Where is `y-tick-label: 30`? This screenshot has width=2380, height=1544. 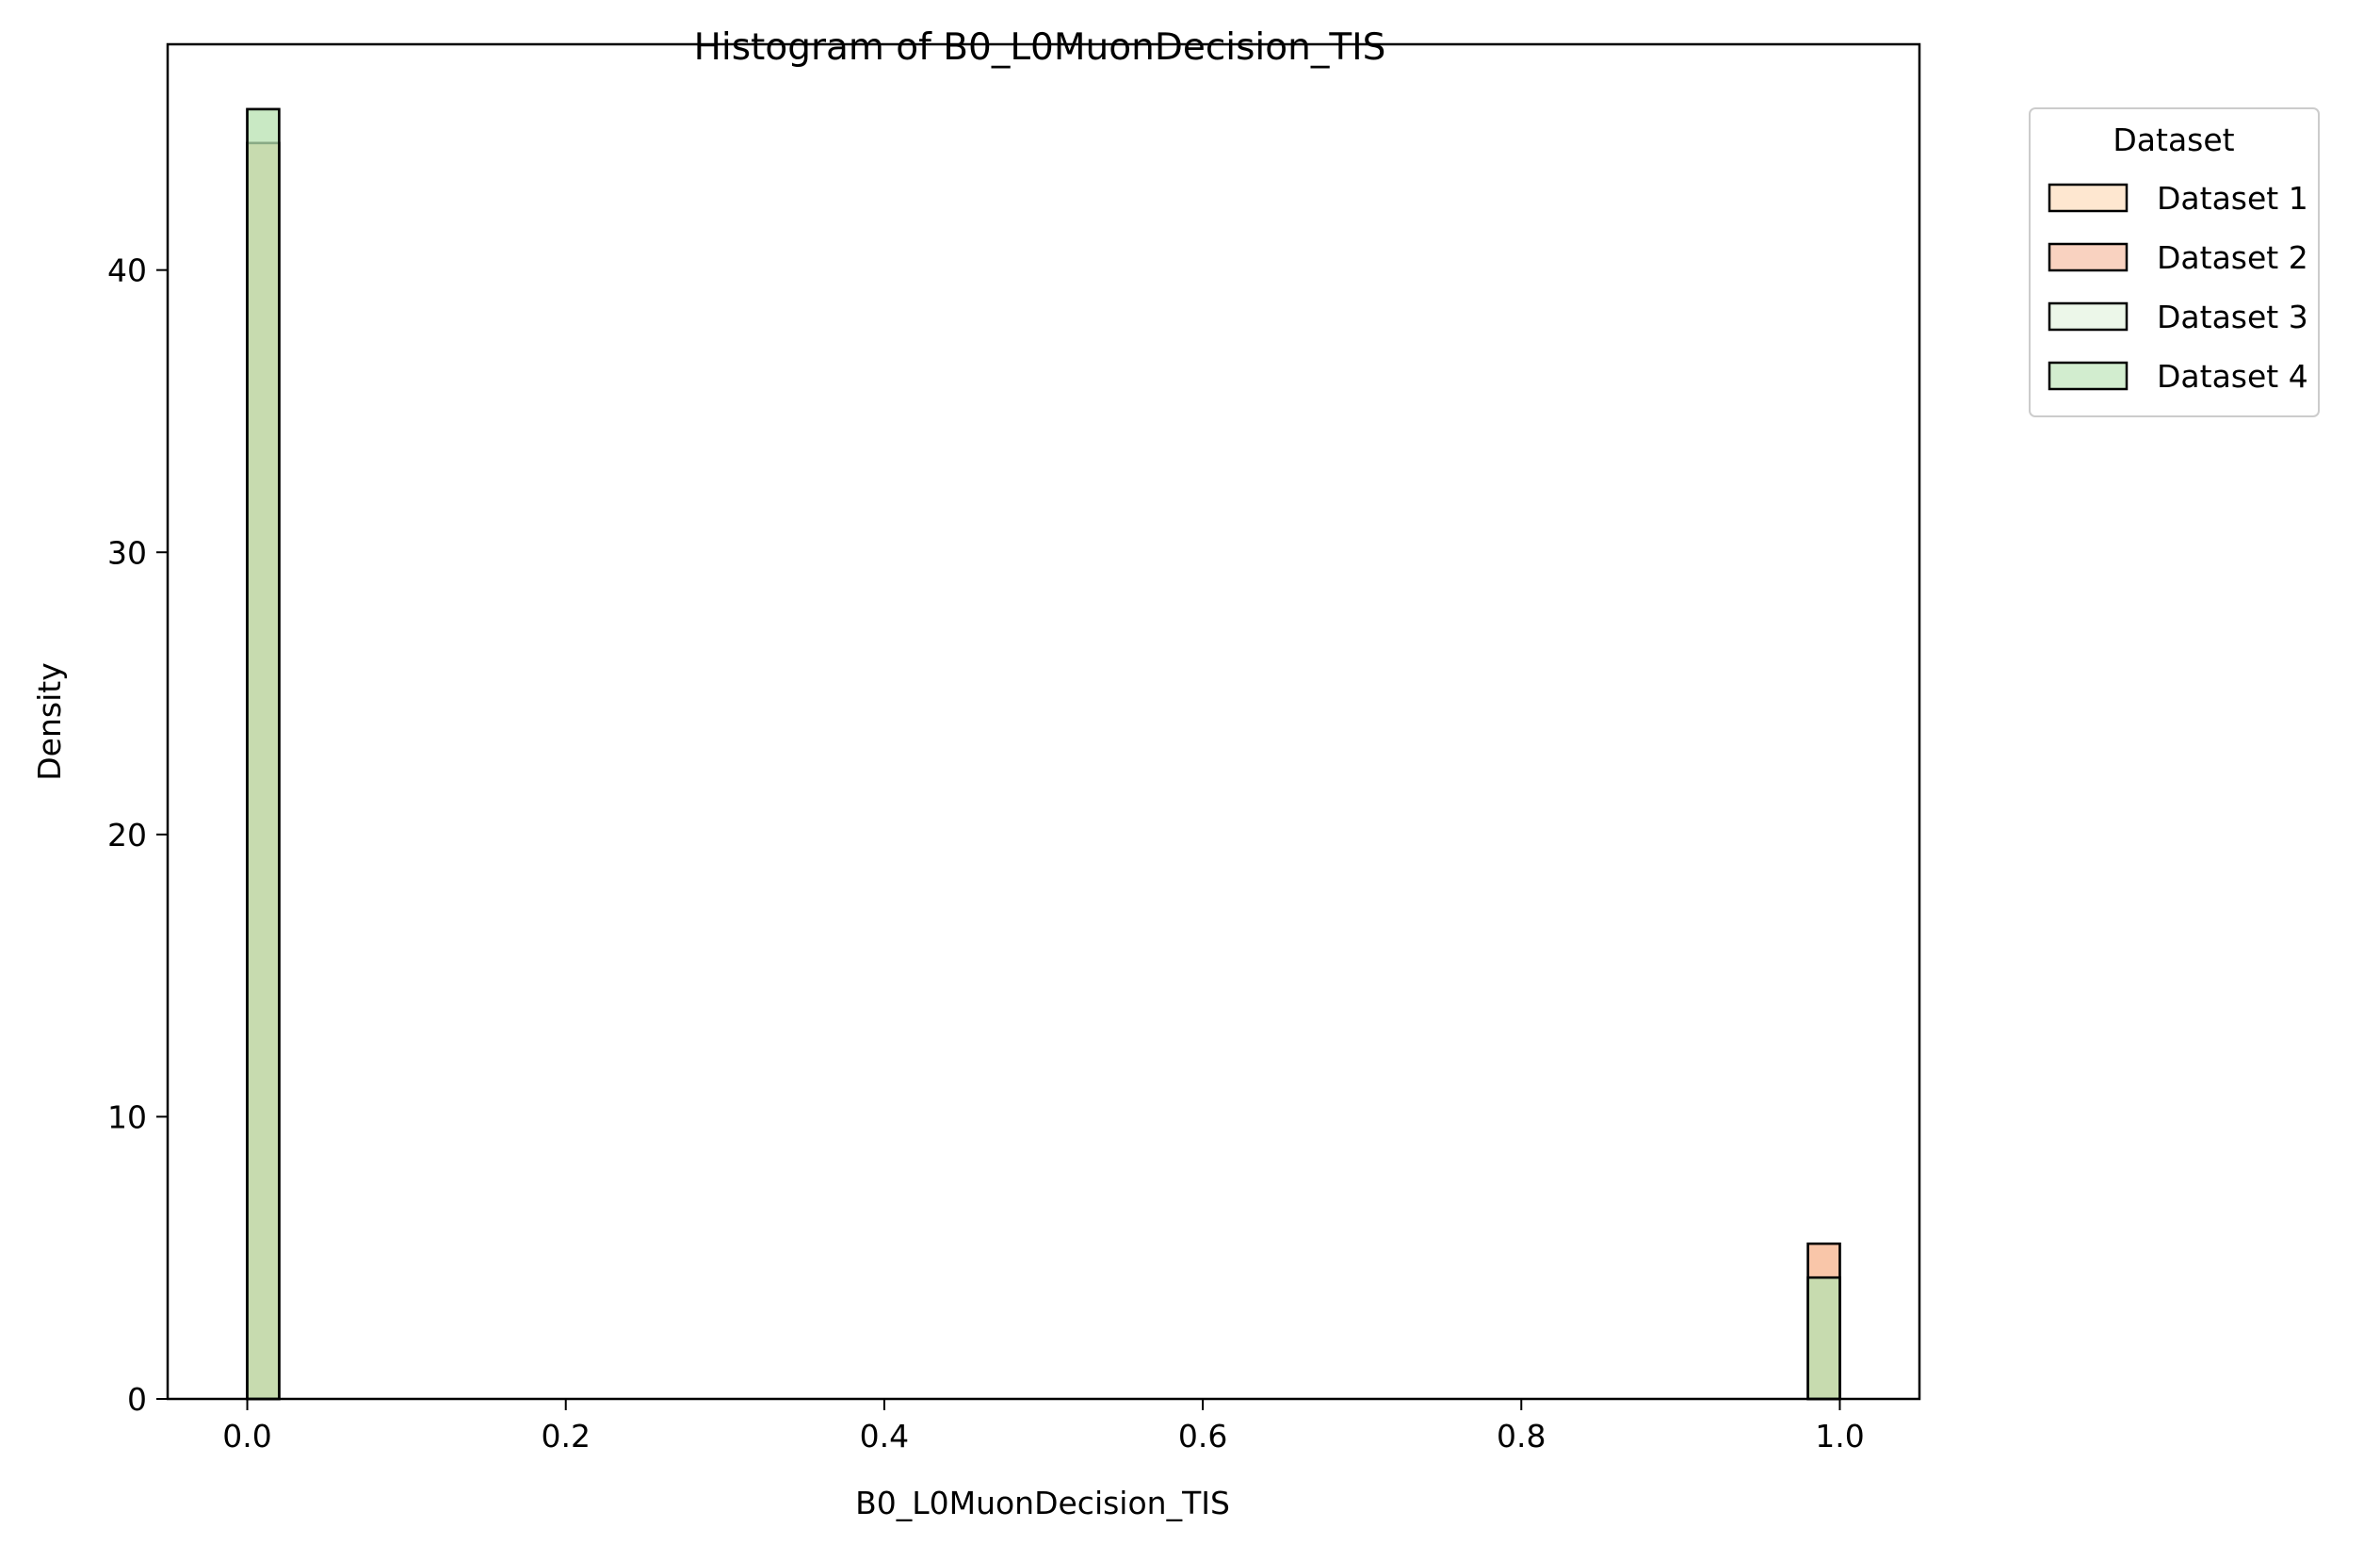
y-tick-label: 30 is located at coordinates (127, 552).